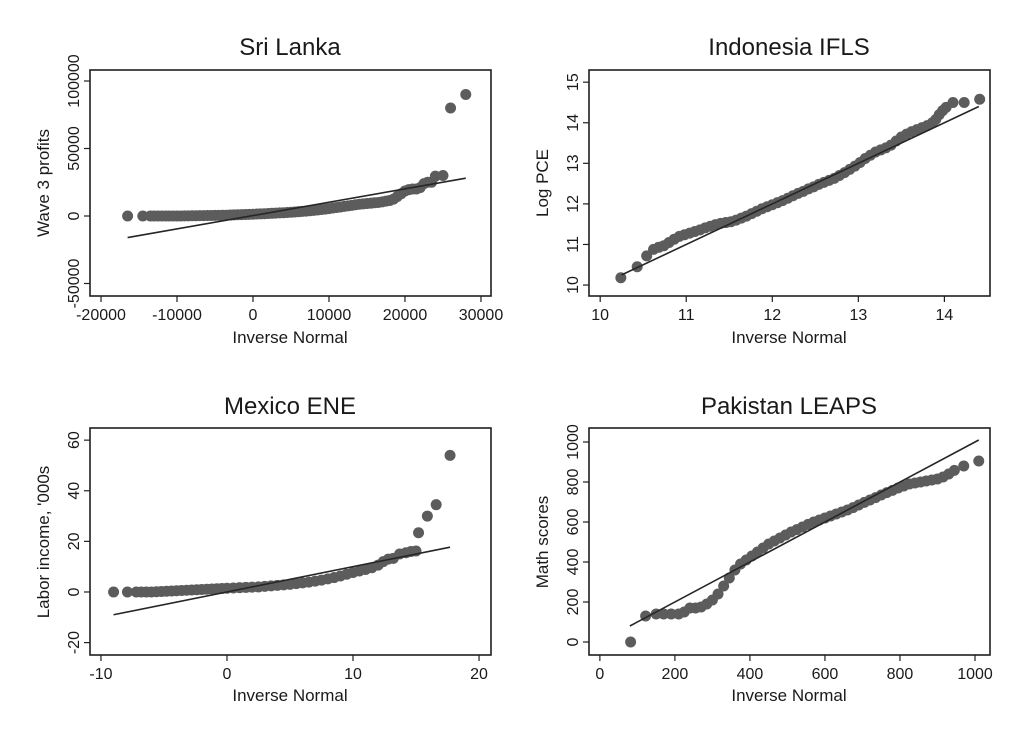  Describe the element at coordinates (101, 315) in the screenshot. I see `x-tick-label: -20000` at that location.